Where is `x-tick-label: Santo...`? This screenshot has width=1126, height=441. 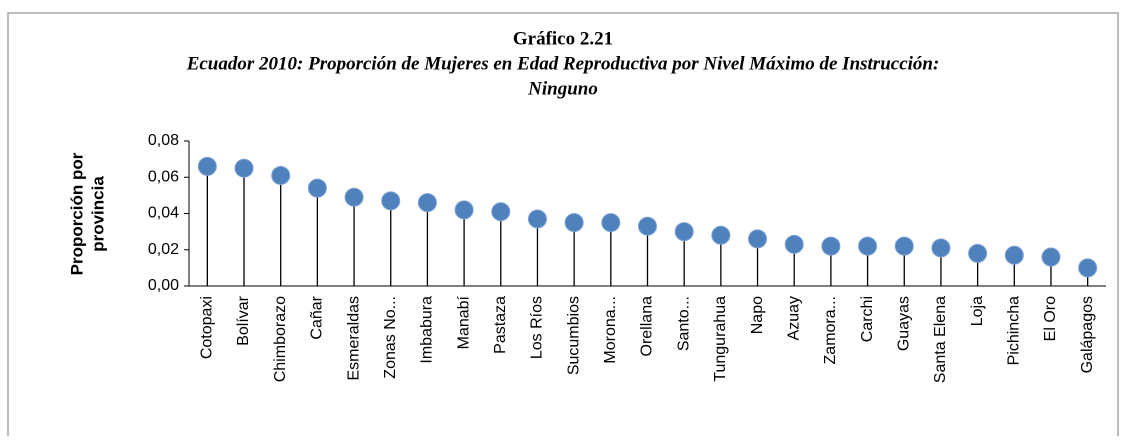
x-tick-label: Santo... is located at coordinates (683, 323).